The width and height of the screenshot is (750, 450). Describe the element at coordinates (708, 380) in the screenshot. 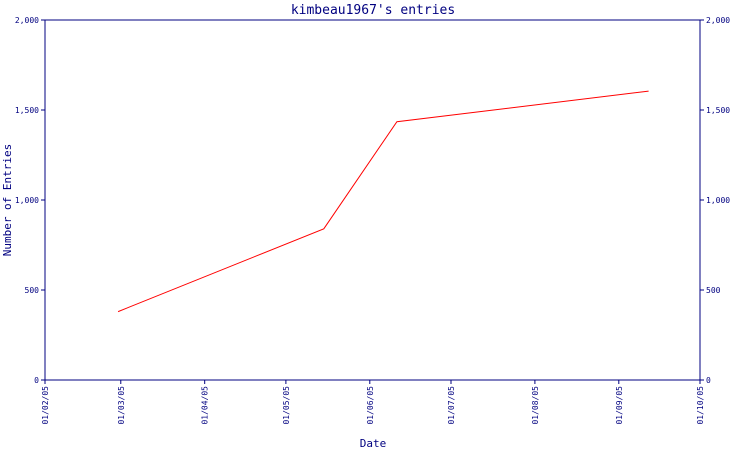

I see `y-tick-label-right: 0` at that location.